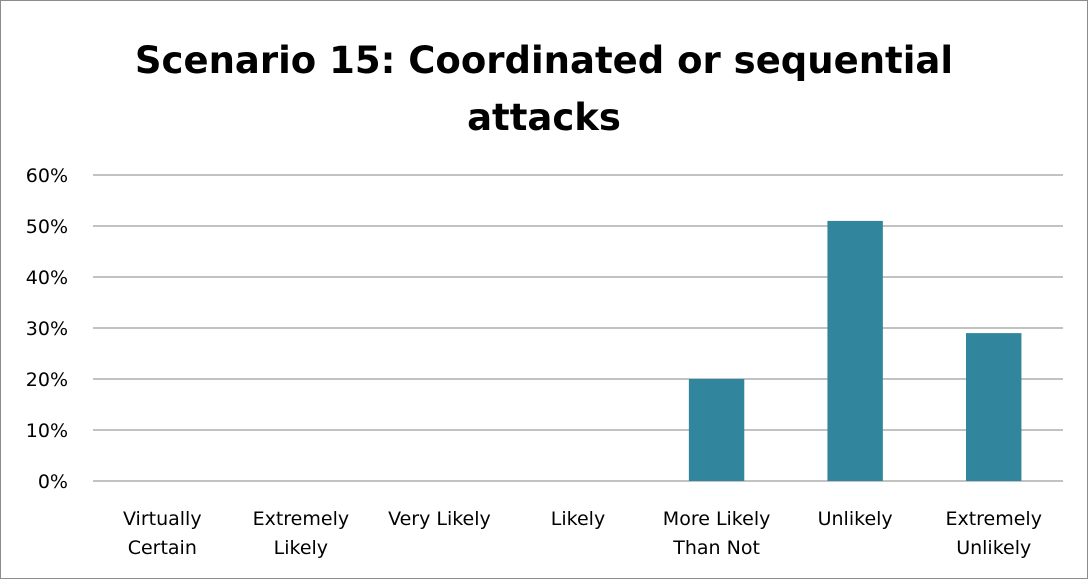 The width and height of the screenshot is (1088, 579). I want to click on x-tick-label: Extremely Likely, so click(301, 533).